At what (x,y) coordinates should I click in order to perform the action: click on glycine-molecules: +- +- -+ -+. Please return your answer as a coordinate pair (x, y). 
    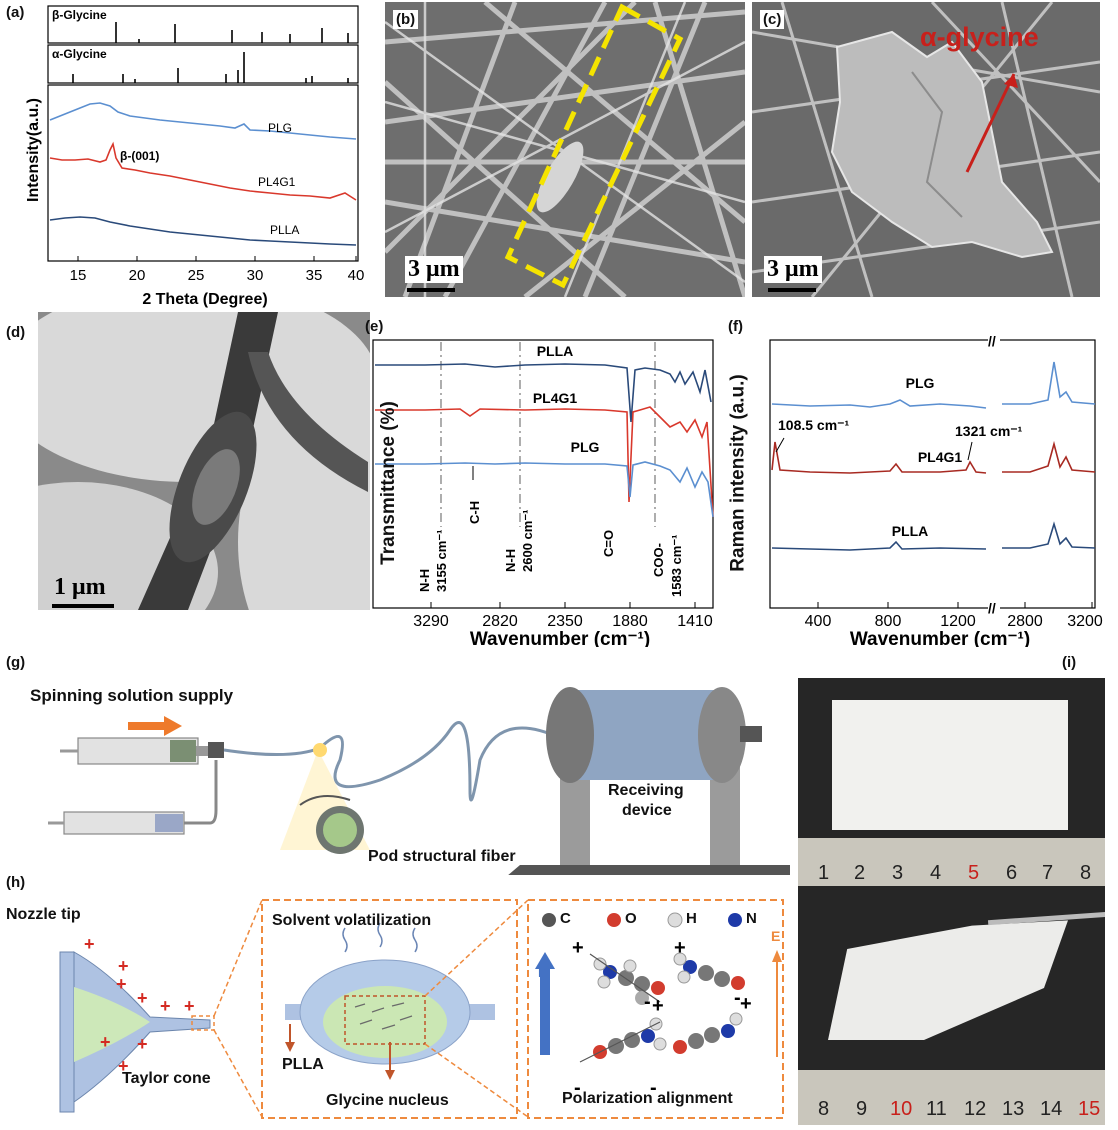
    Looking at the image, I should click on (662, 1018).